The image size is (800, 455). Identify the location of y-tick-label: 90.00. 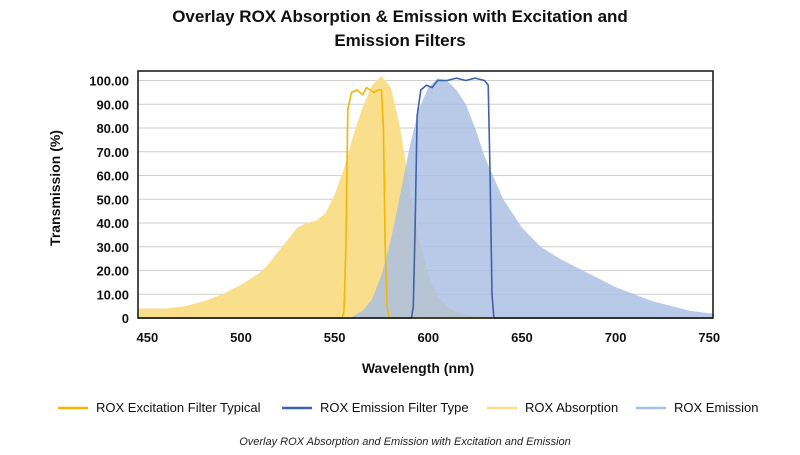
(112, 104).